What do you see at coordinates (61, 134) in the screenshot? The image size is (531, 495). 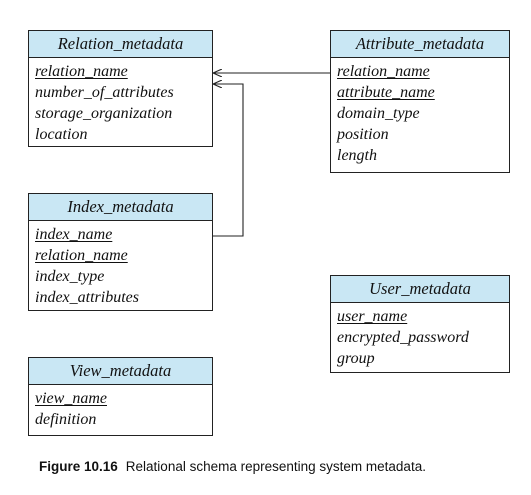 I see `attribute-location: location` at bounding box center [61, 134].